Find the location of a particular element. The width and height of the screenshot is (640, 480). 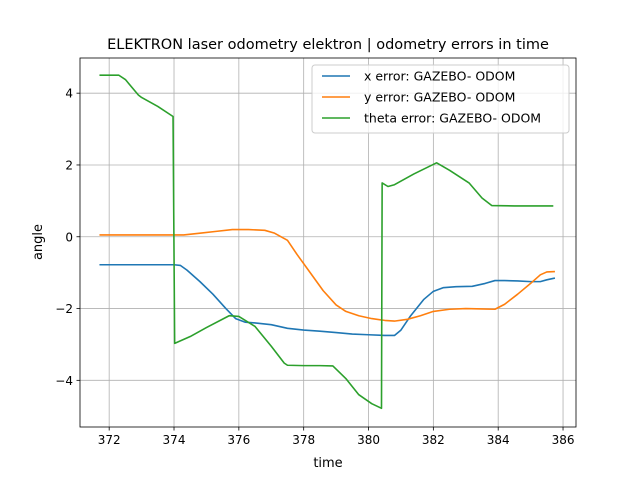

x-axis-label: time is located at coordinates (327, 463).